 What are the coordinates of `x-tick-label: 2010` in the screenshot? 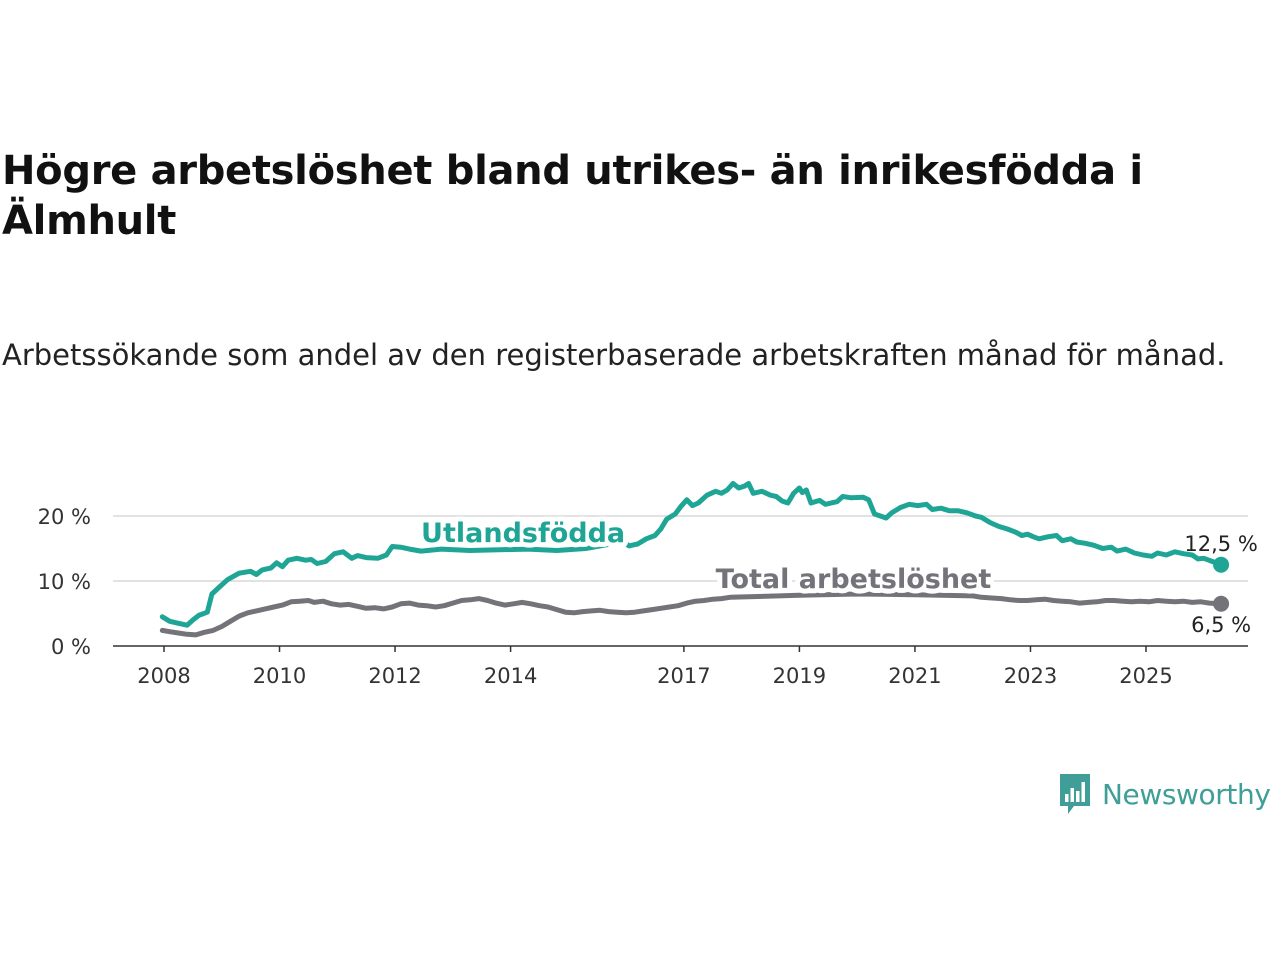 It's located at (279, 676).